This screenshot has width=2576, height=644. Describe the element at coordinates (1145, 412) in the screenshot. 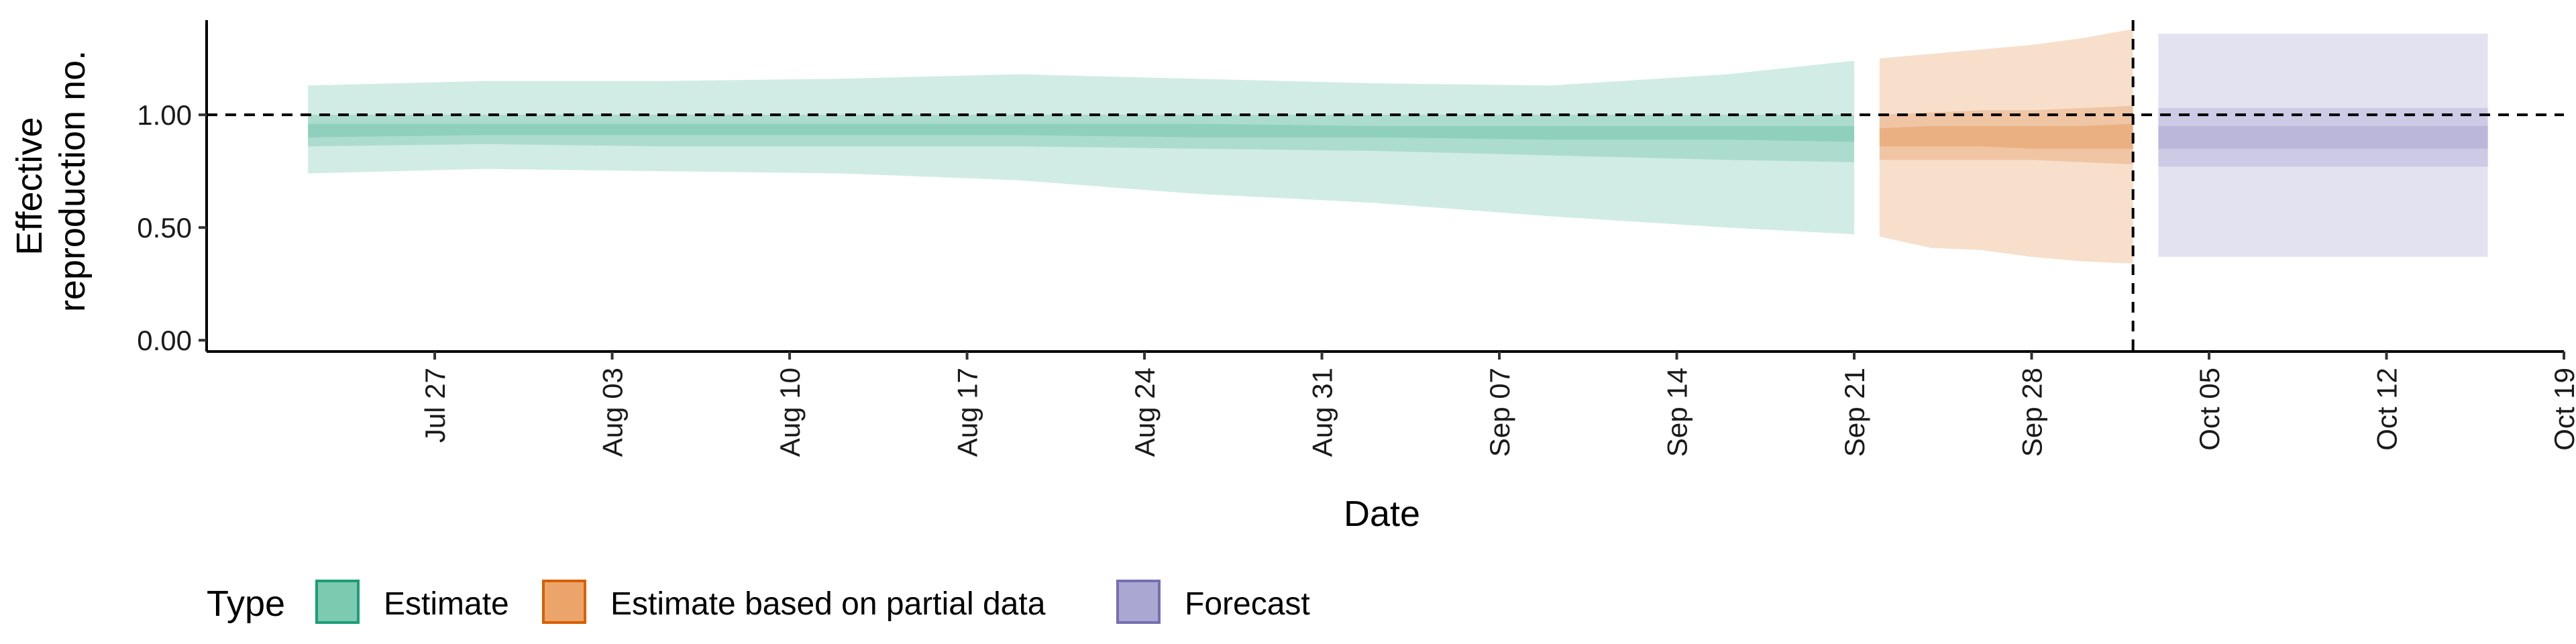

I see `x-tick-label: Aug 24` at that location.